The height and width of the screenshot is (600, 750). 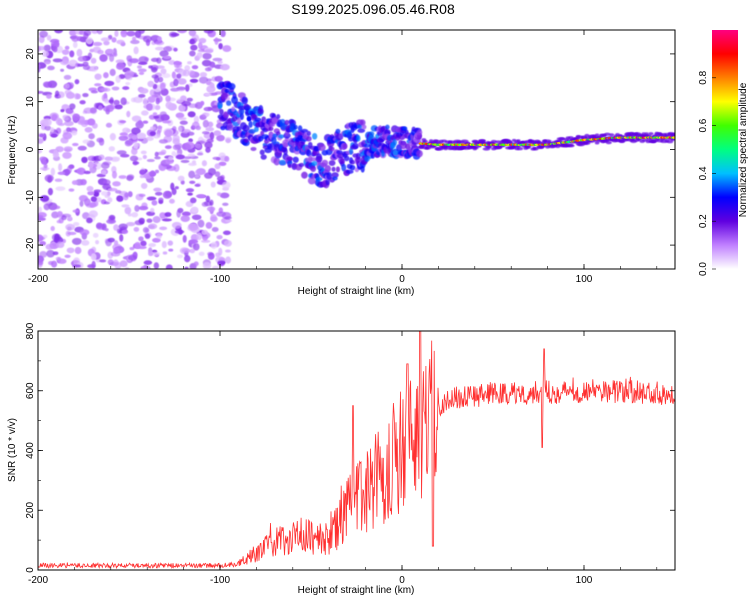 What do you see at coordinates (356, 291) in the screenshot?
I see `heatmap-x-axis-label: Height of straight line (km)` at bounding box center [356, 291].